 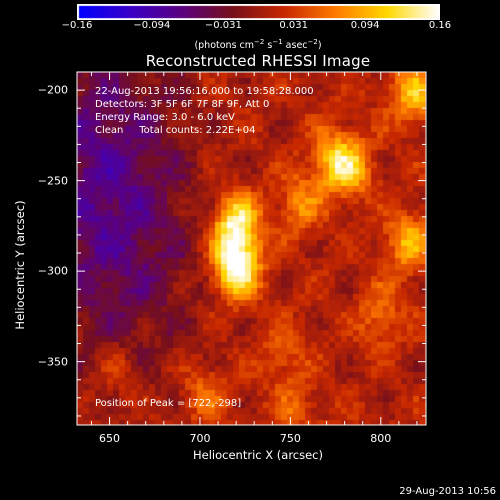 What do you see at coordinates (365, 25) in the screenshot?
I see `colorbar-tick-label: 0.094` at bounding box center [365, 25].